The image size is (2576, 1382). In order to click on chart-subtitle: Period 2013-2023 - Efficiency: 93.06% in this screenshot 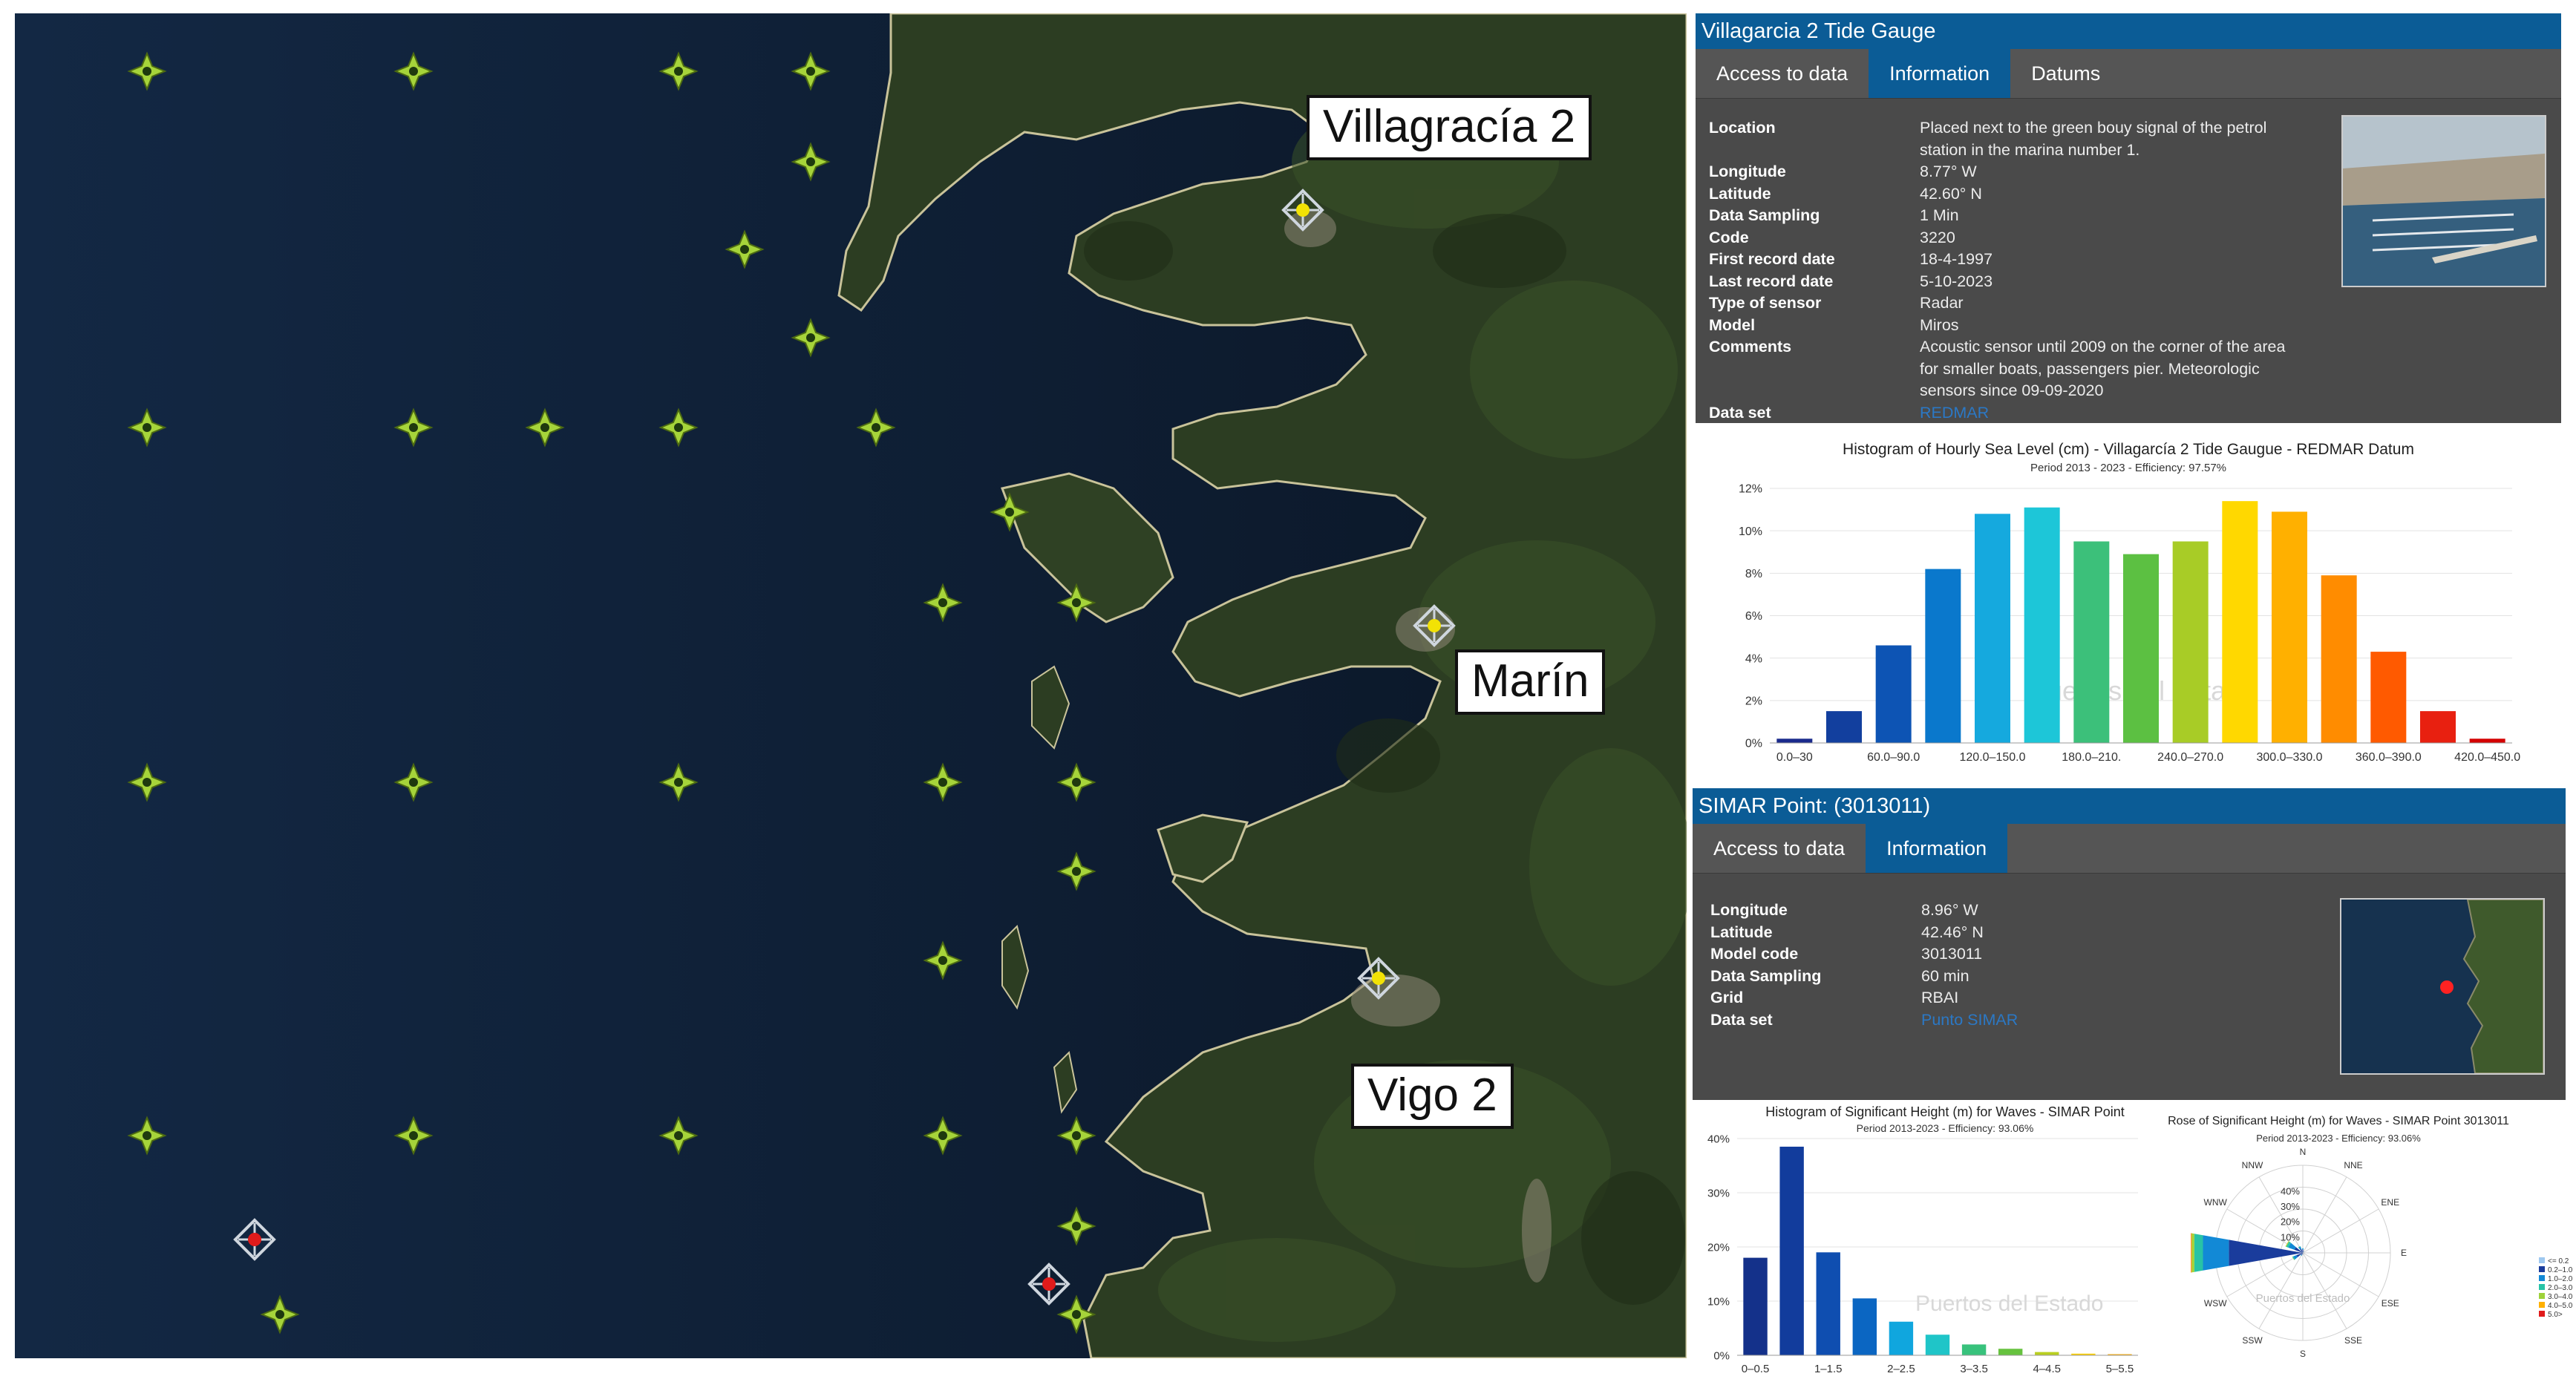, I will do `click(1945, 1128)`.